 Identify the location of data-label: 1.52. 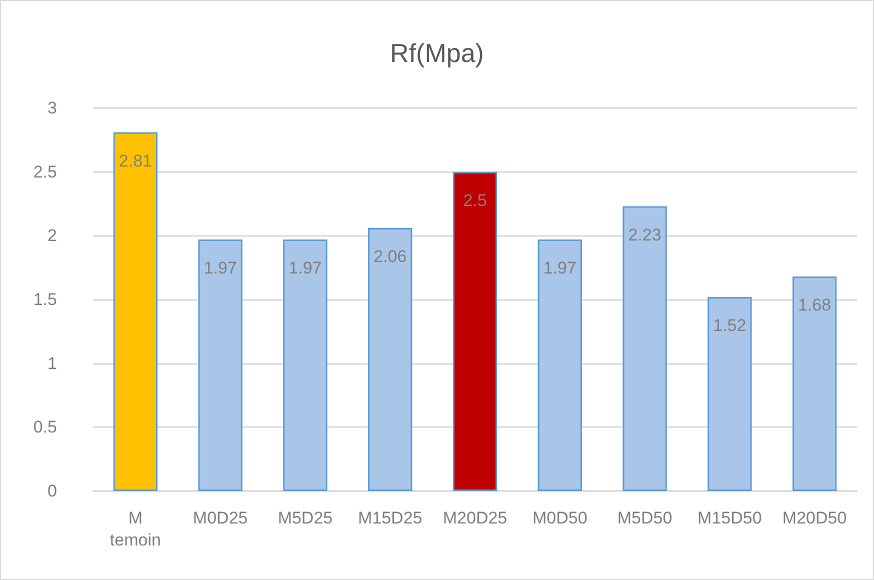
(729, 325).